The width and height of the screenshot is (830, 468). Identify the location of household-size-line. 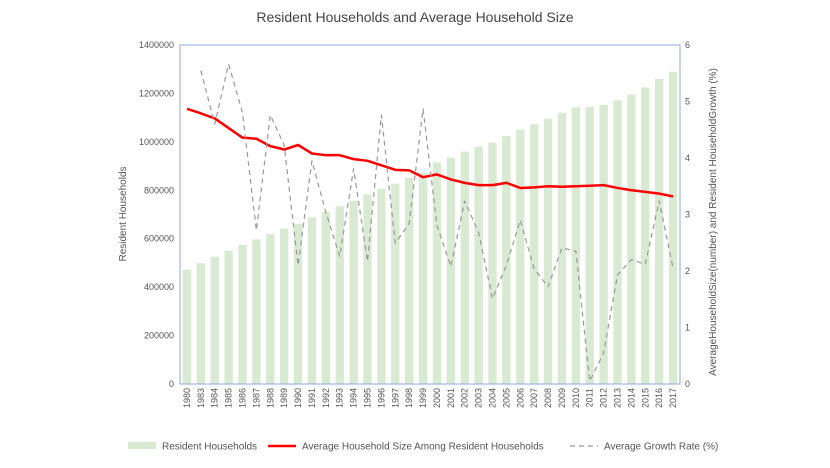
(430, 152).